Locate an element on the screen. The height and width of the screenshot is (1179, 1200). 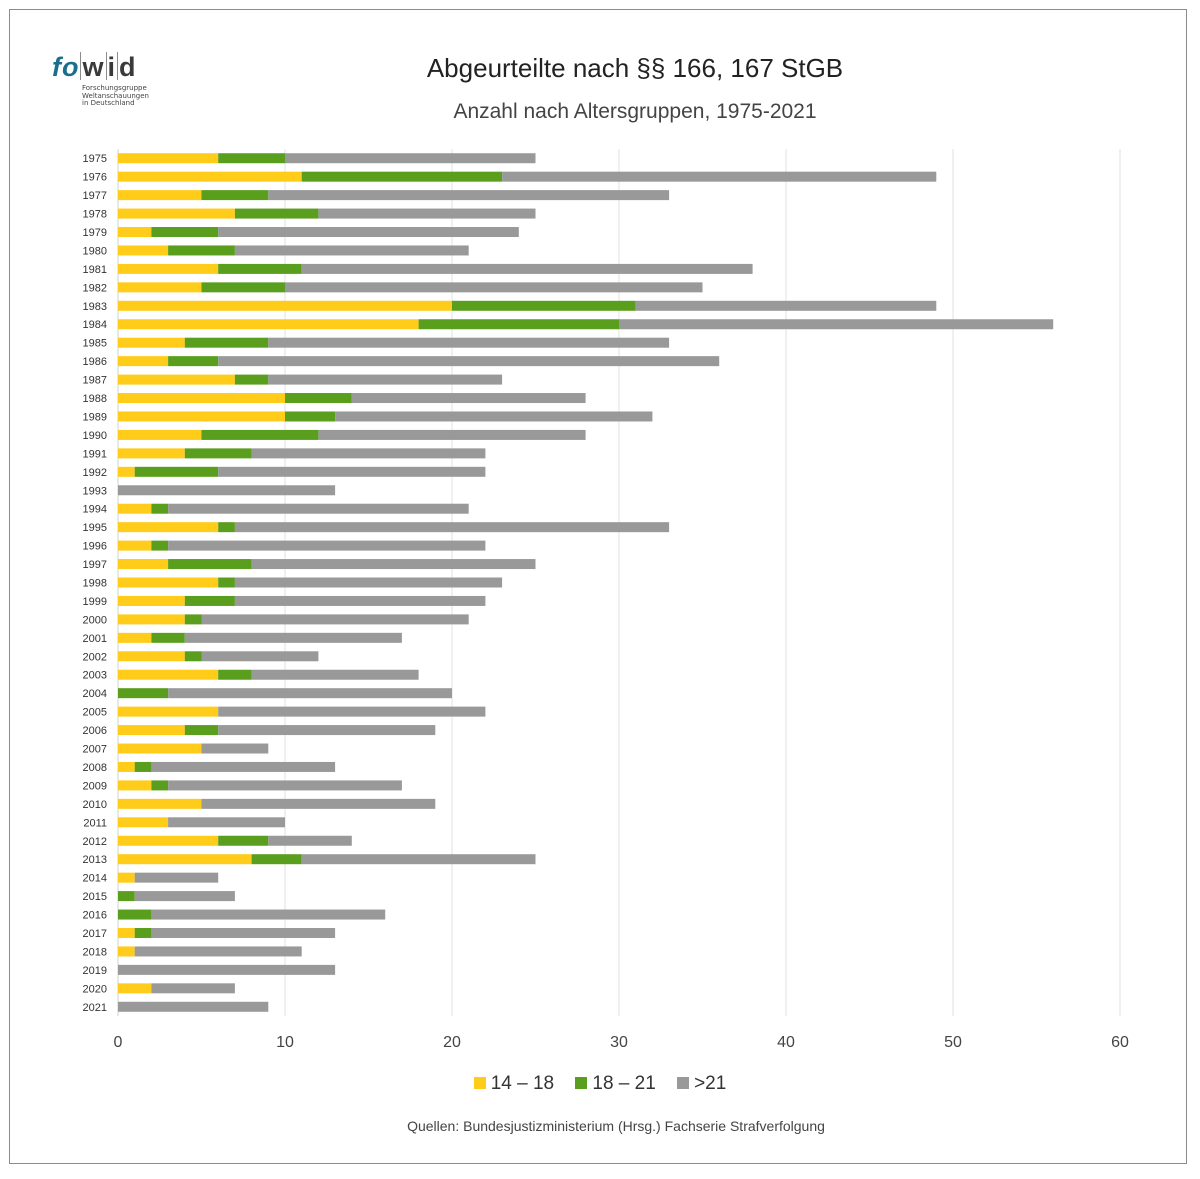
y-tick-label: 2004 is located at coordinates (95, 694).